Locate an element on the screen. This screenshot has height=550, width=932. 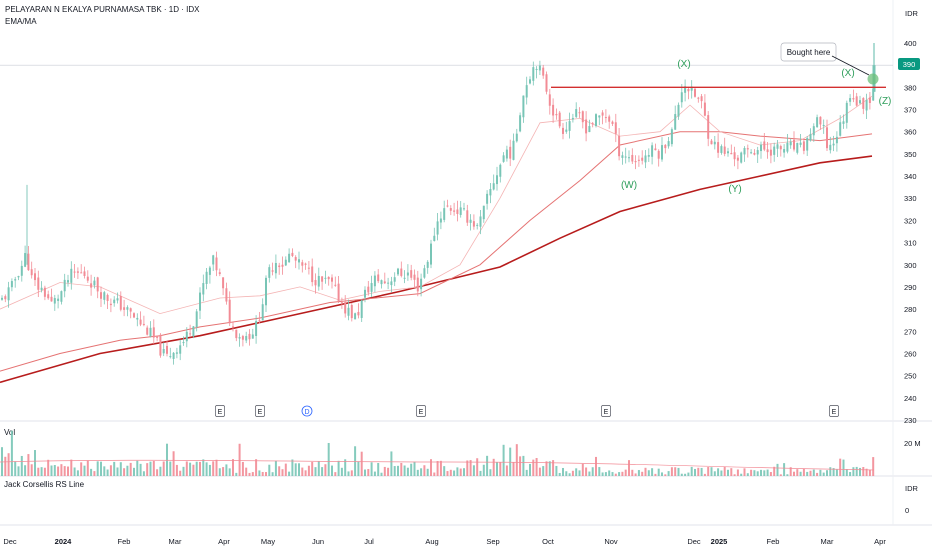
x-tick-label: Mar is located at coordinates (175, 541).